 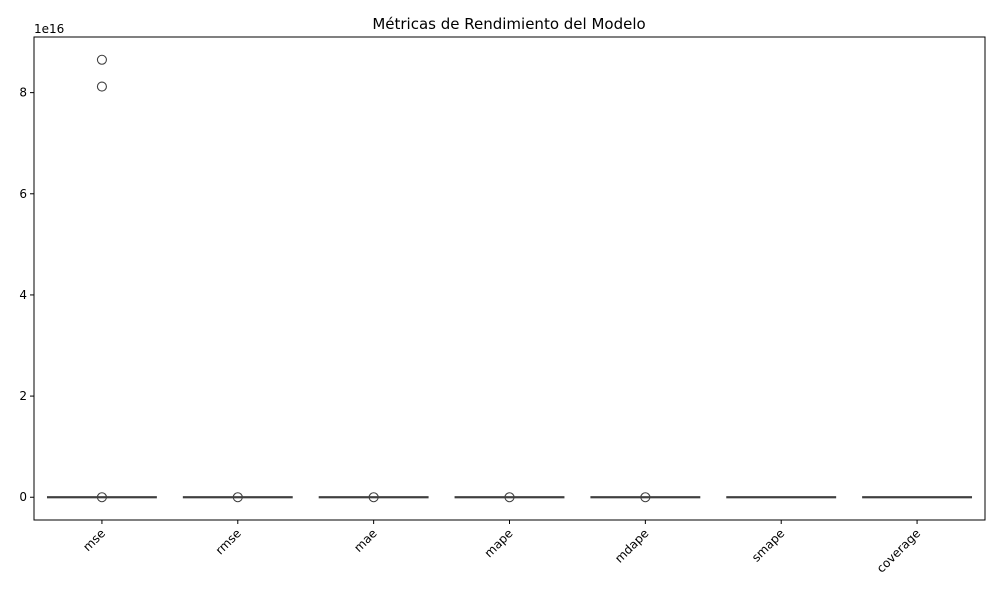 What do you see at coordinates (898, 550) in the screenshot?
I see `x-tick-label-coverage: coverage` at bounding box center [898, 550].